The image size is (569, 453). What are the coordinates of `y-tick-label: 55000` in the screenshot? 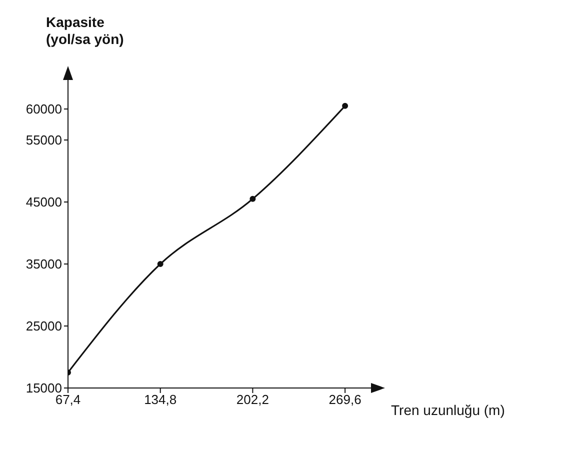 It's located at (44, 140).